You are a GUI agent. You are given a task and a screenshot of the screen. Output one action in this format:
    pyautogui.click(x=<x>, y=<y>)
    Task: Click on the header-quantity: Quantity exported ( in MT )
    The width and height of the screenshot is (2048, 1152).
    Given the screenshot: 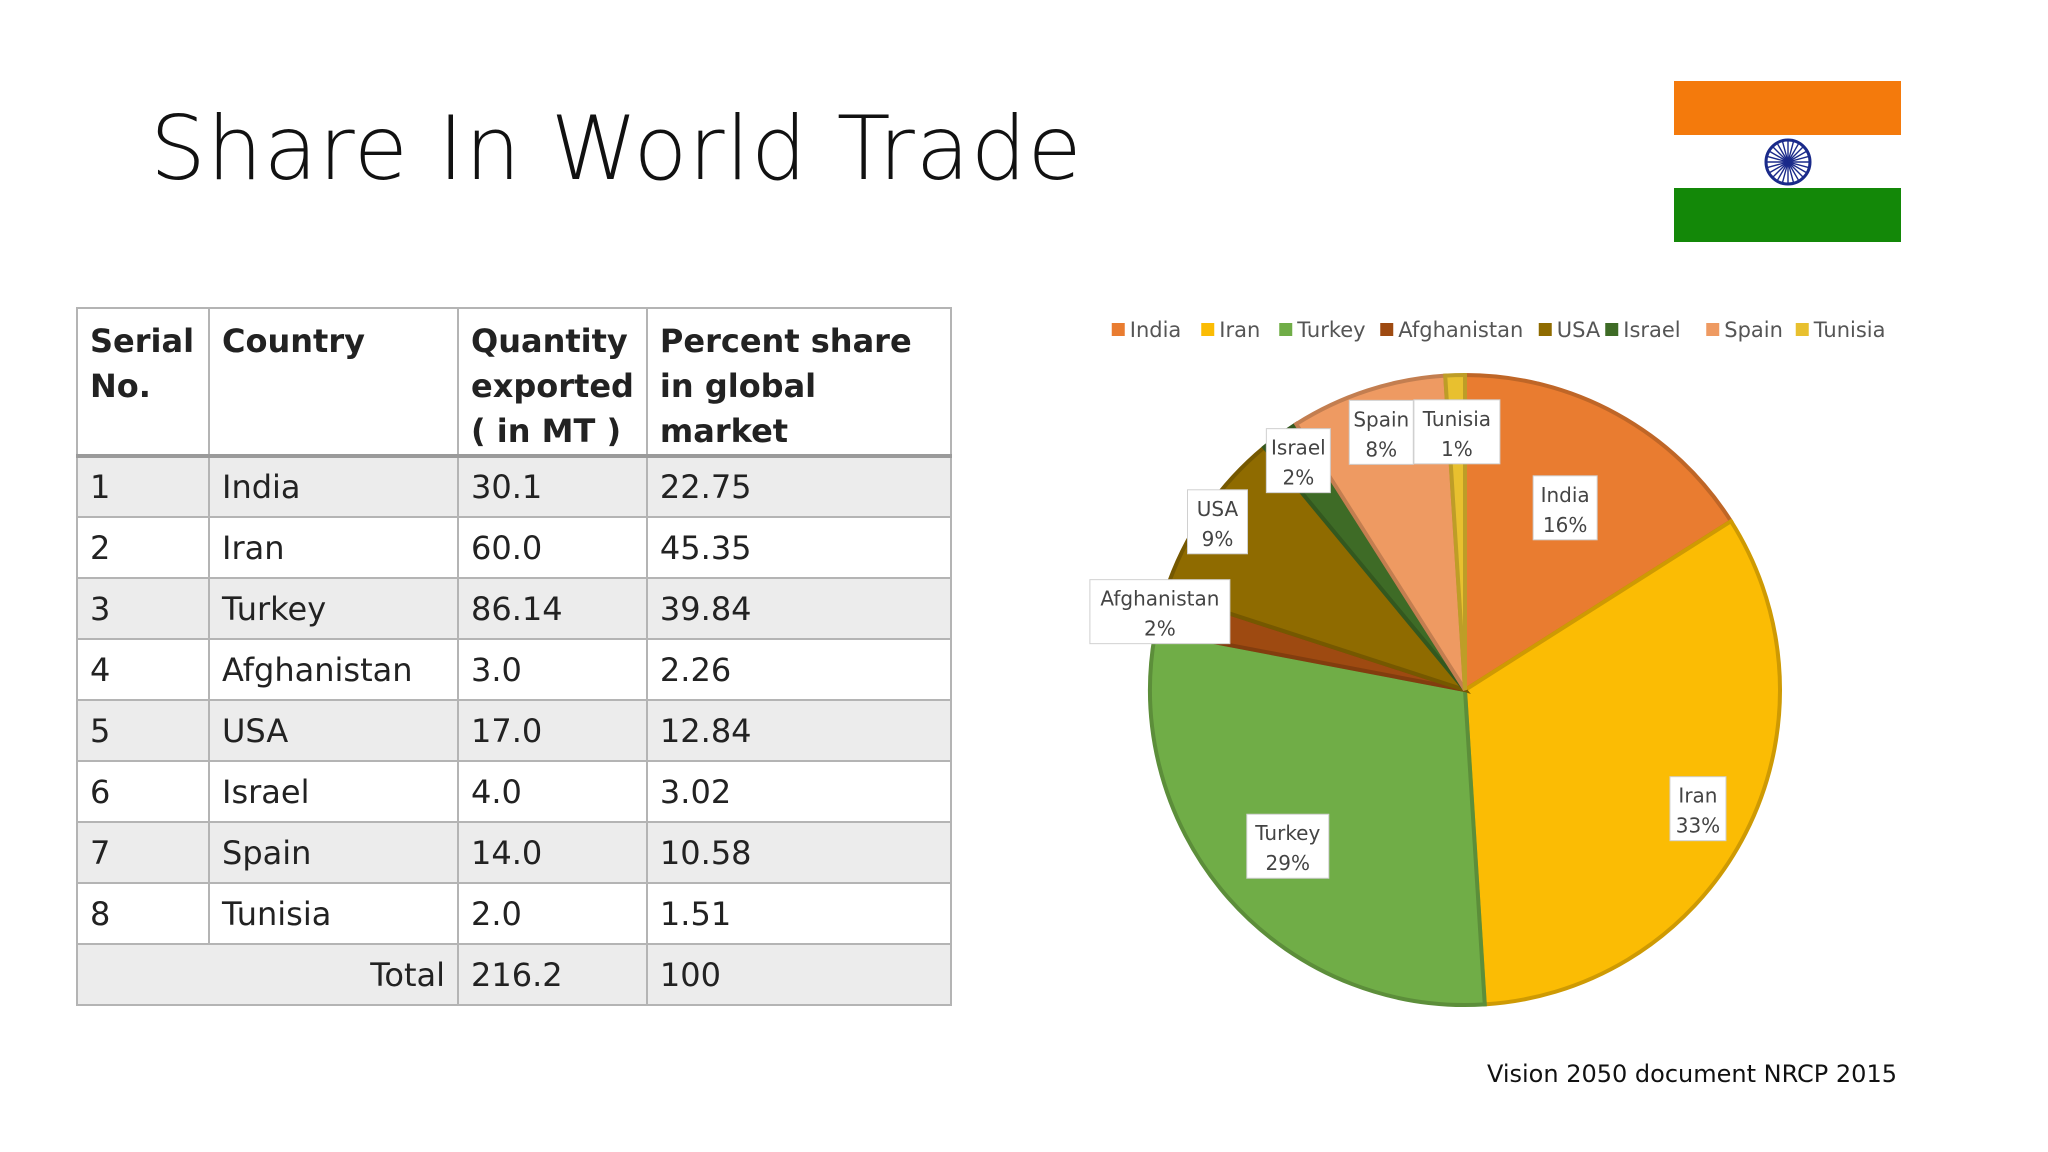 What is the action you would take?
    pyautogui.click(x=552, y=382)
    